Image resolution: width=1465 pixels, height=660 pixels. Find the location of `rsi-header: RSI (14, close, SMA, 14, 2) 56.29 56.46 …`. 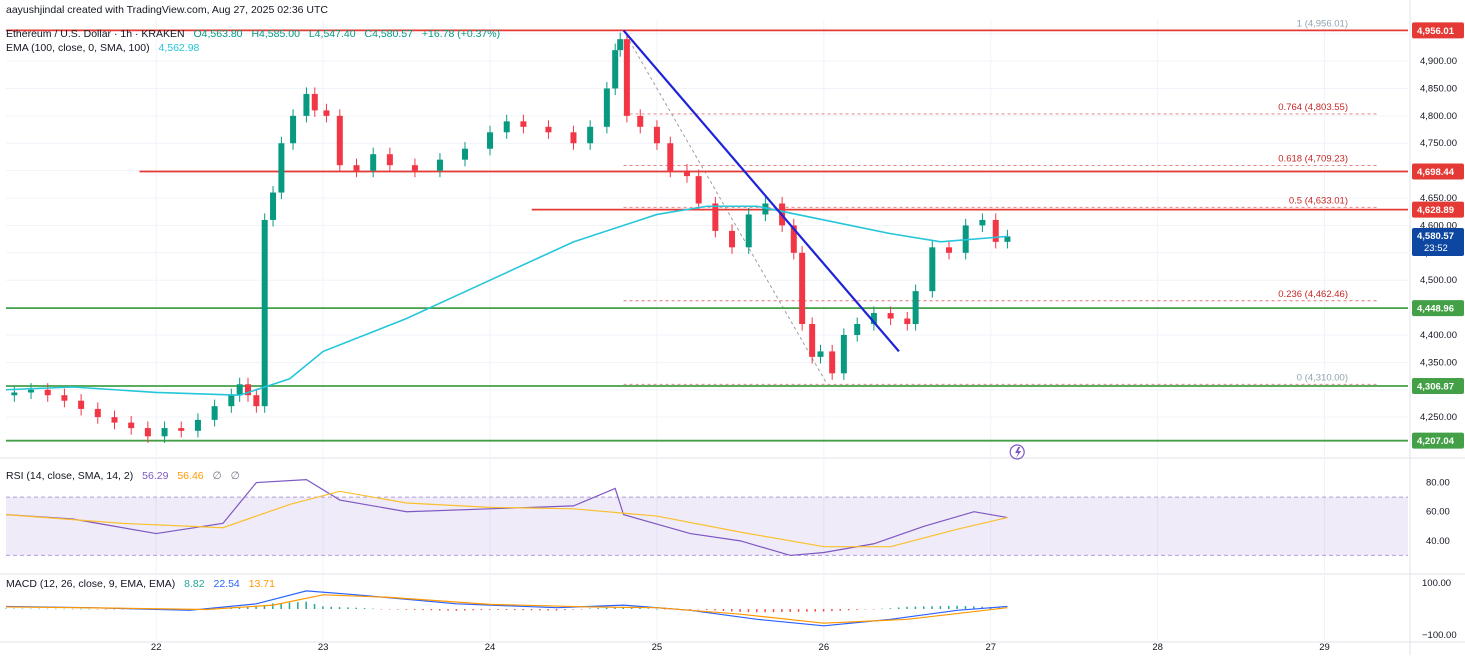

rsi-header: RSI (14, close, SMA, 14, 2) 56.29 56.46 … is located at coordinates (126, 476).